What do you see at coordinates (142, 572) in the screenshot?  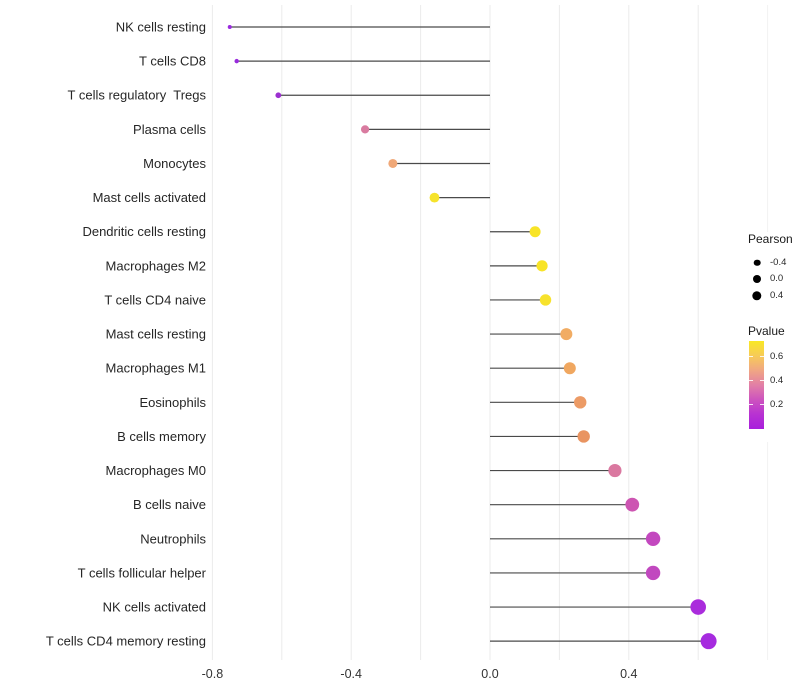 I see `category-label: T cells follicular helper` at bounding box center [142, 572].